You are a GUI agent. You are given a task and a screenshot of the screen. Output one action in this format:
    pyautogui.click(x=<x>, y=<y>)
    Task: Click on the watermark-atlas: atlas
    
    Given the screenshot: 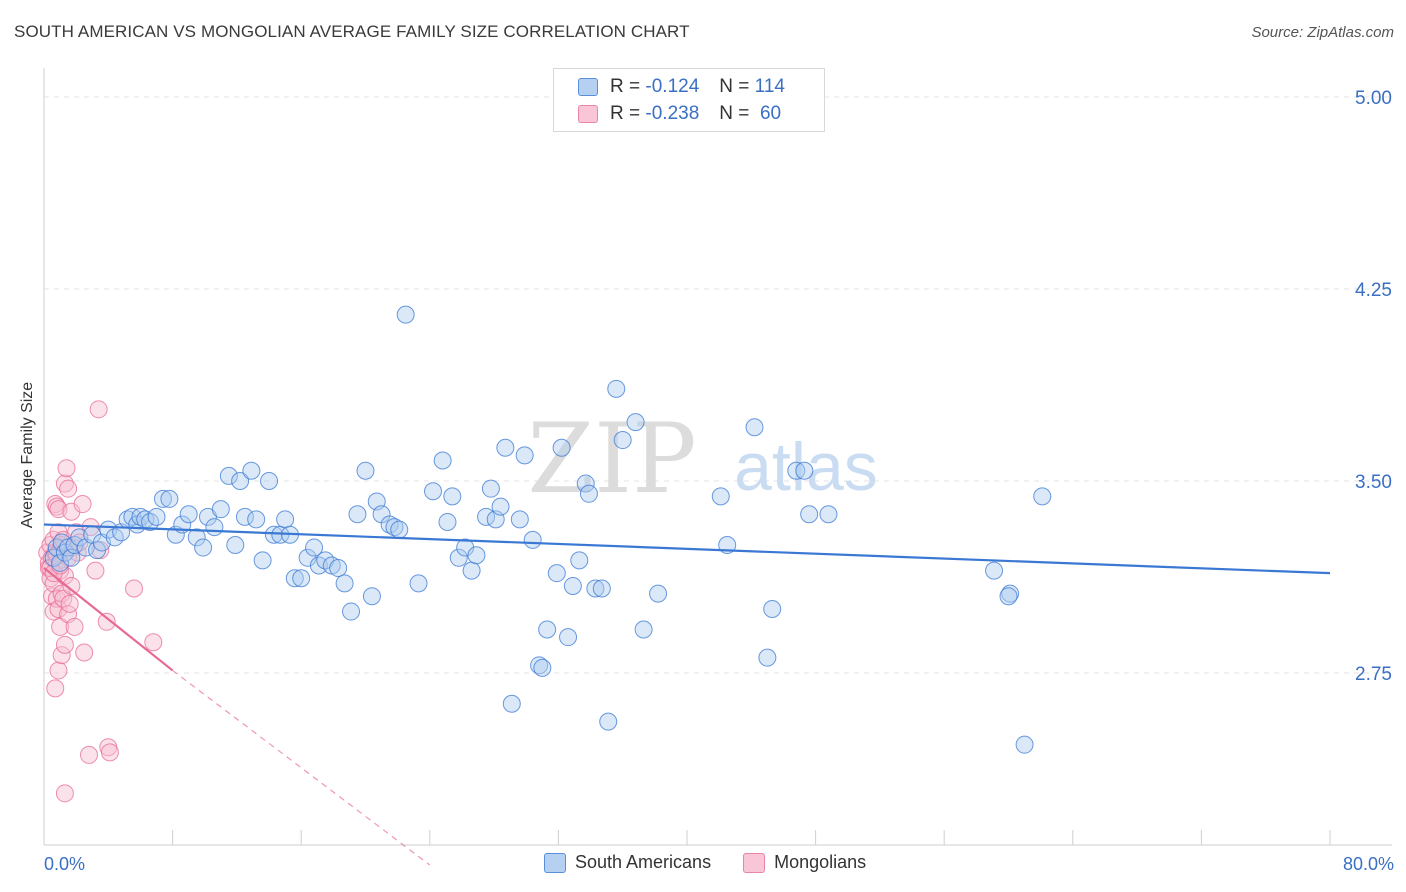 What is the action you would take?
    pyautogui.click(x=806, y=467)
    